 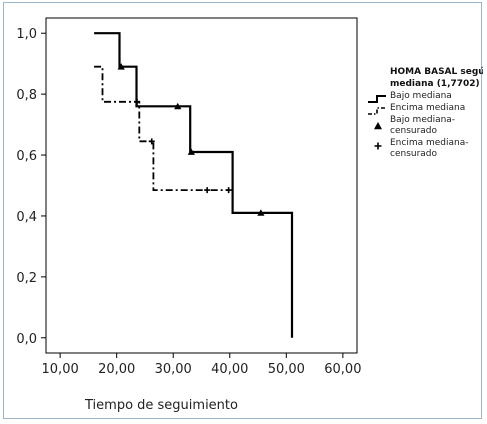 What do you see at coordinates (421, 96) in the screenshot?
I see `legend-label: Bajo mediana` at bounding box center [421, 96].